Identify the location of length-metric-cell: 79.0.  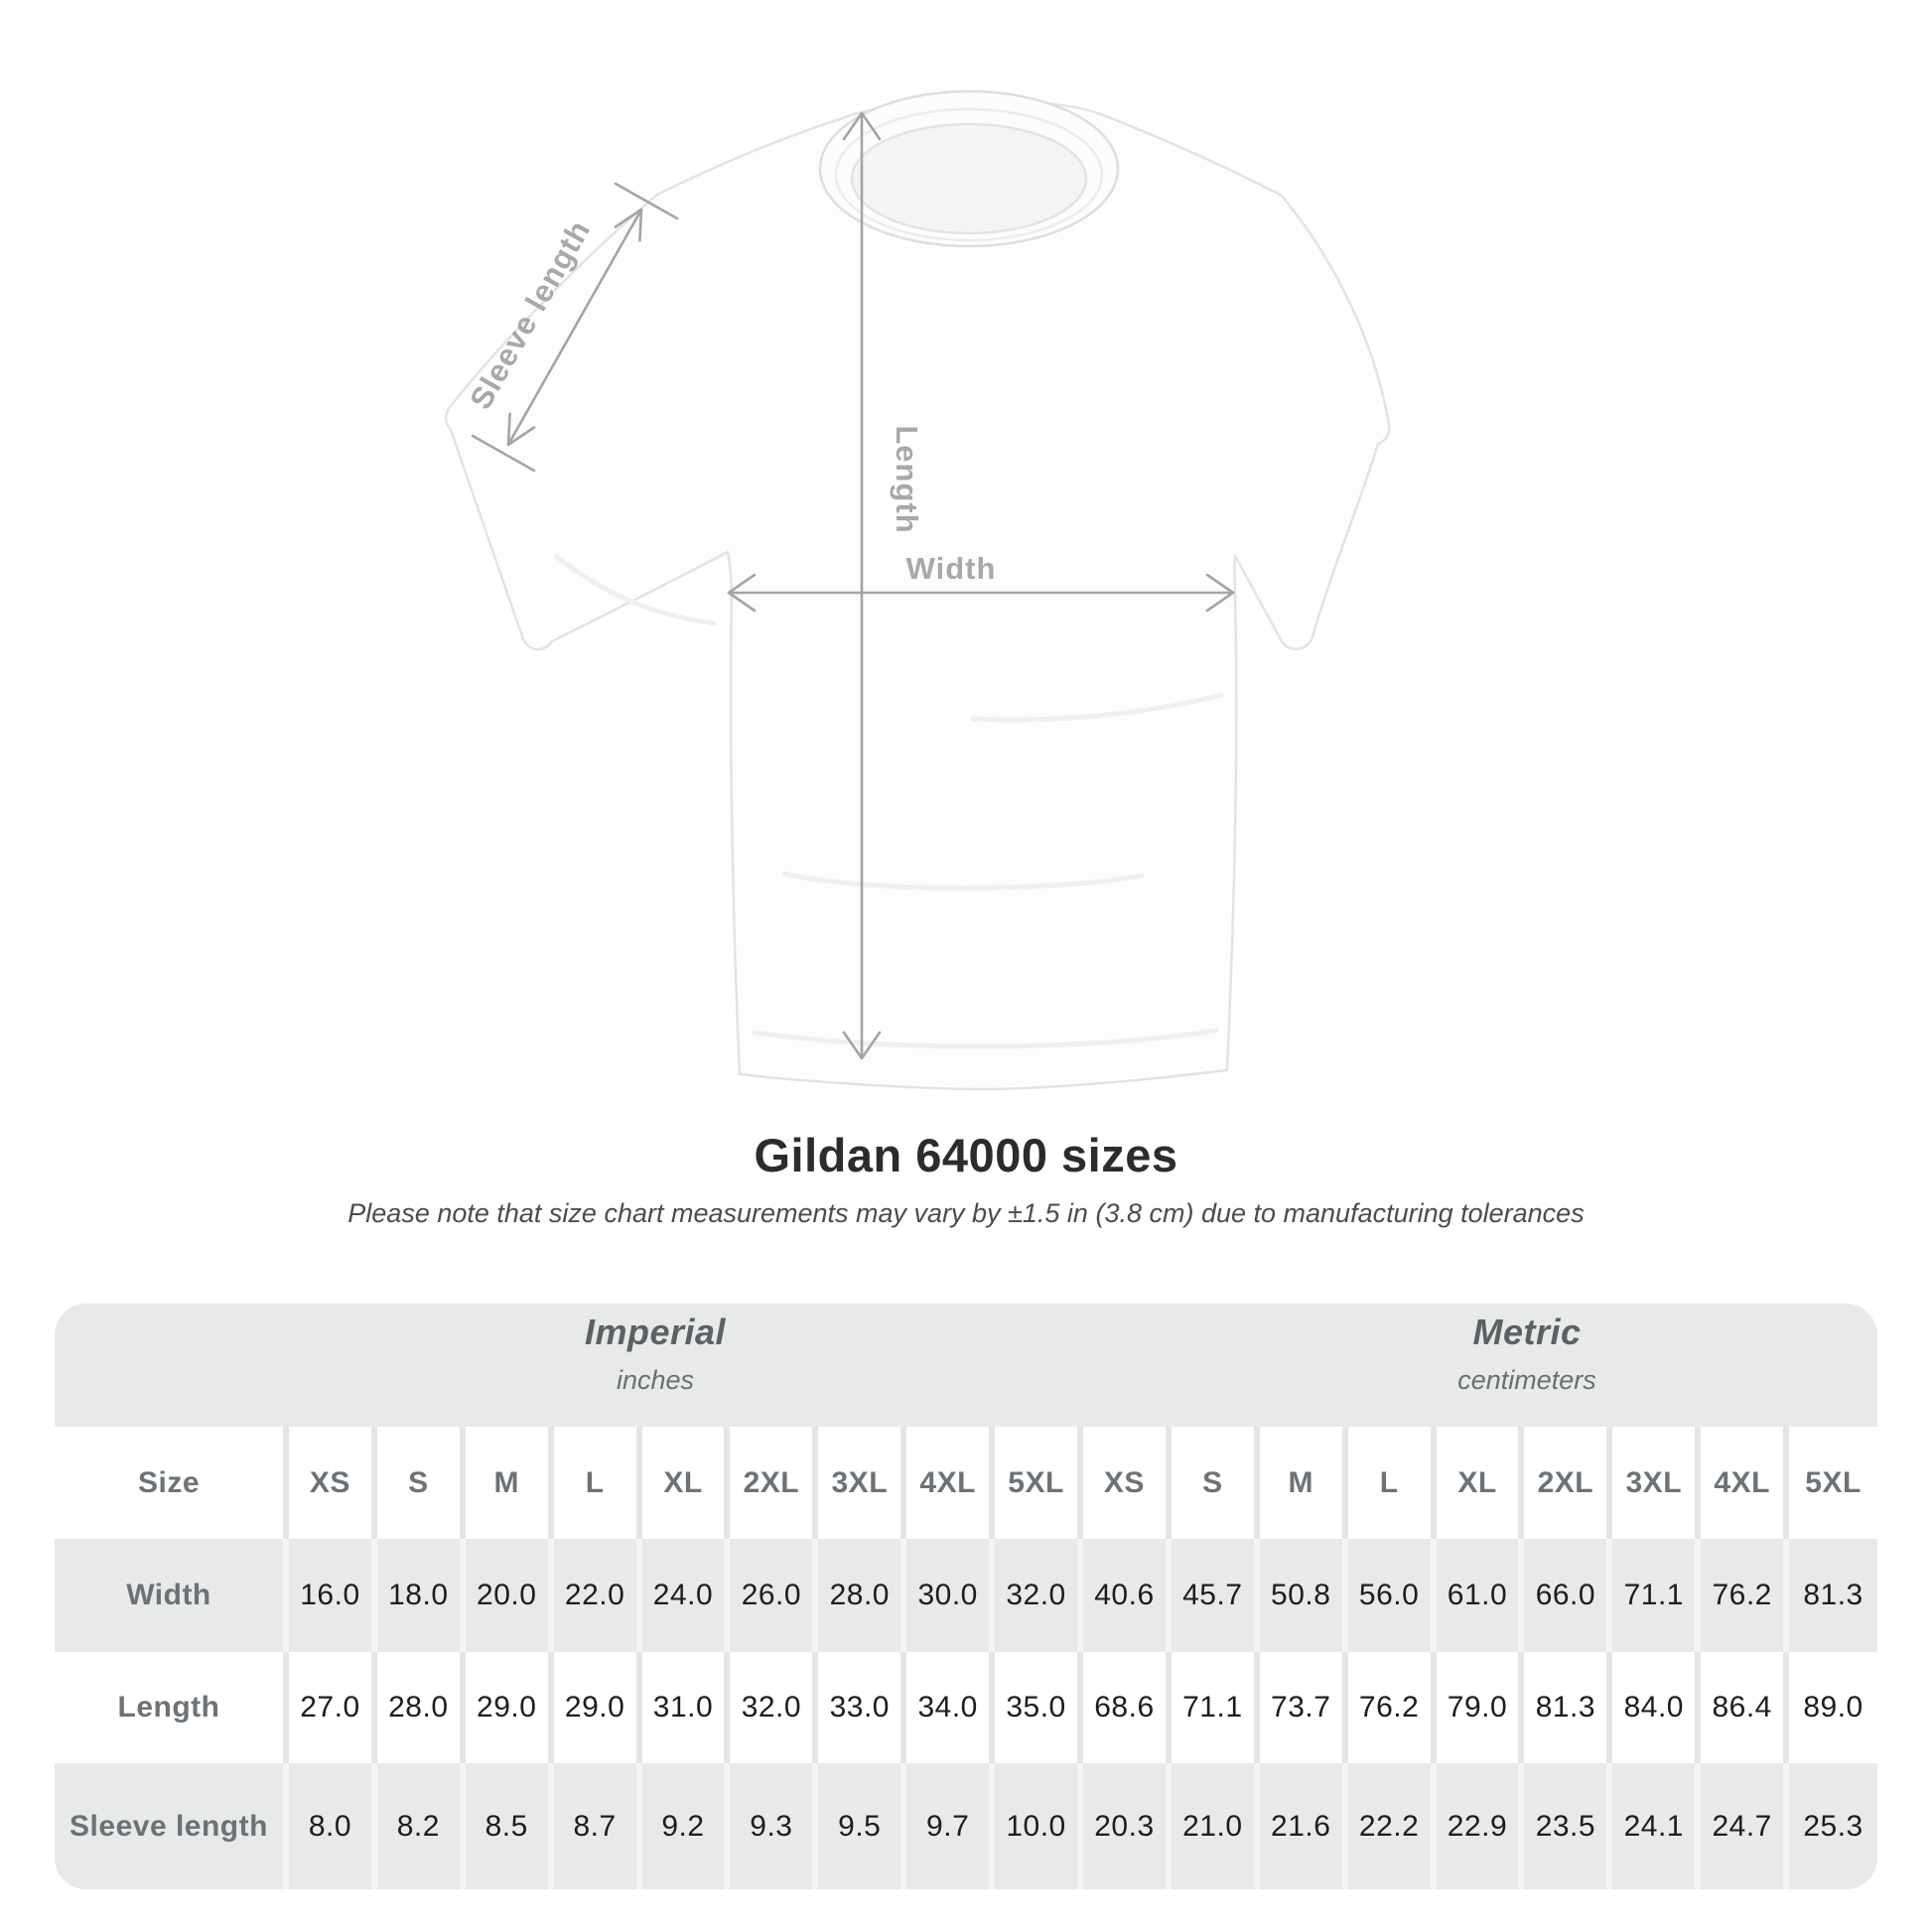
(1481, 1708).